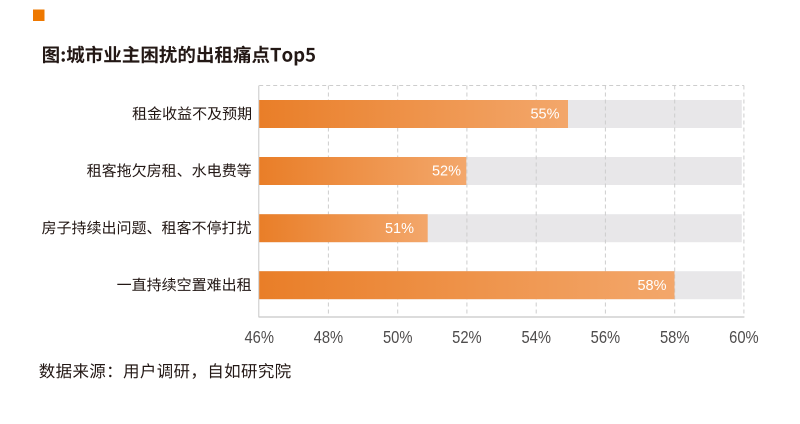 The height and width of the screenshot is (424, 800). I want to click on svg-text: 56%, so click(606, 337).